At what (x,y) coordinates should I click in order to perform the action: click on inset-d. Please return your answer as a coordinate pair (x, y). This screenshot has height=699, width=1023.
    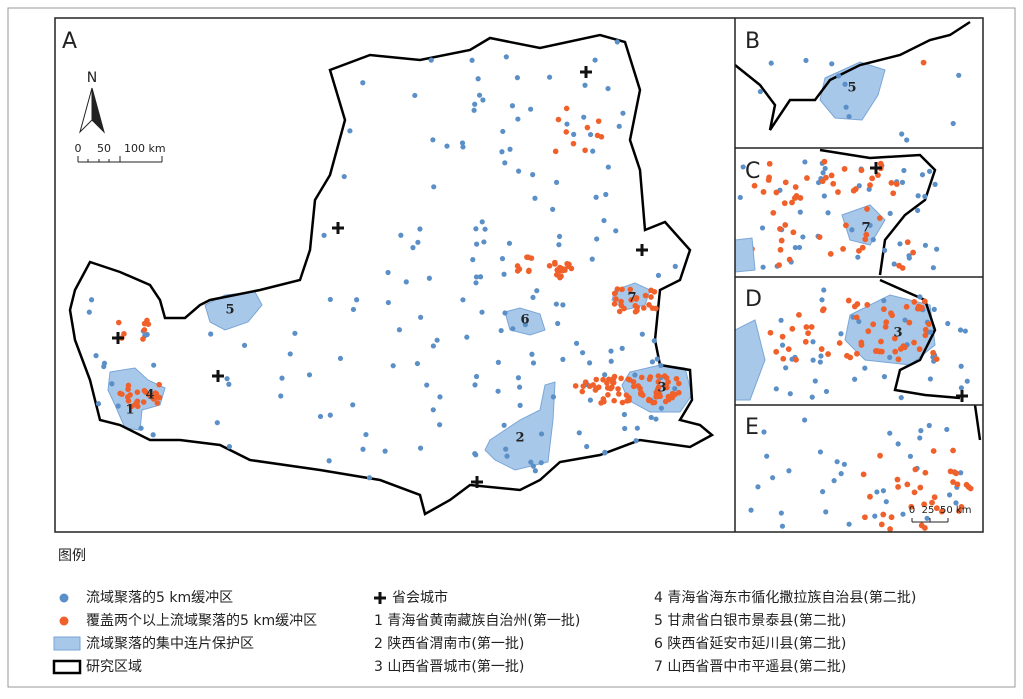
    Looking at the image, I should click on (852, 340).